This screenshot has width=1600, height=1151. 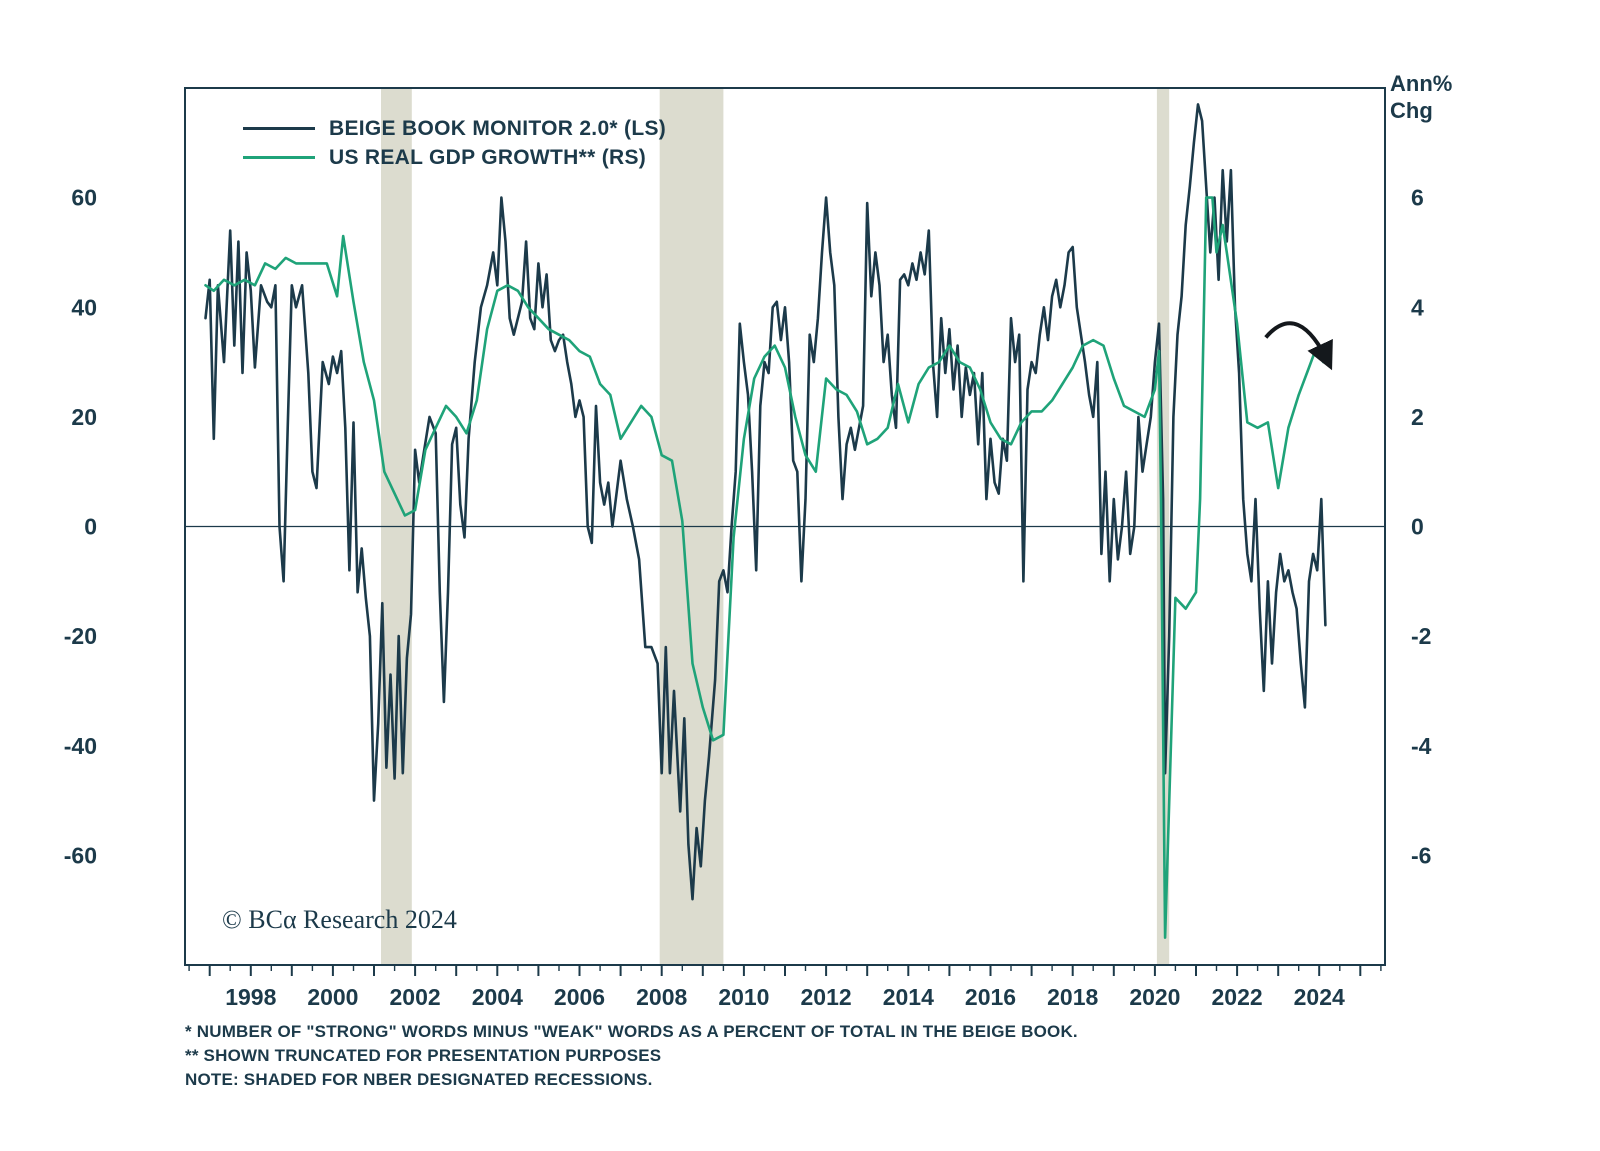 I want to click on legend-label-gdp: US REAL GDP GROWTH** (RS), so click(x=488, y=157).